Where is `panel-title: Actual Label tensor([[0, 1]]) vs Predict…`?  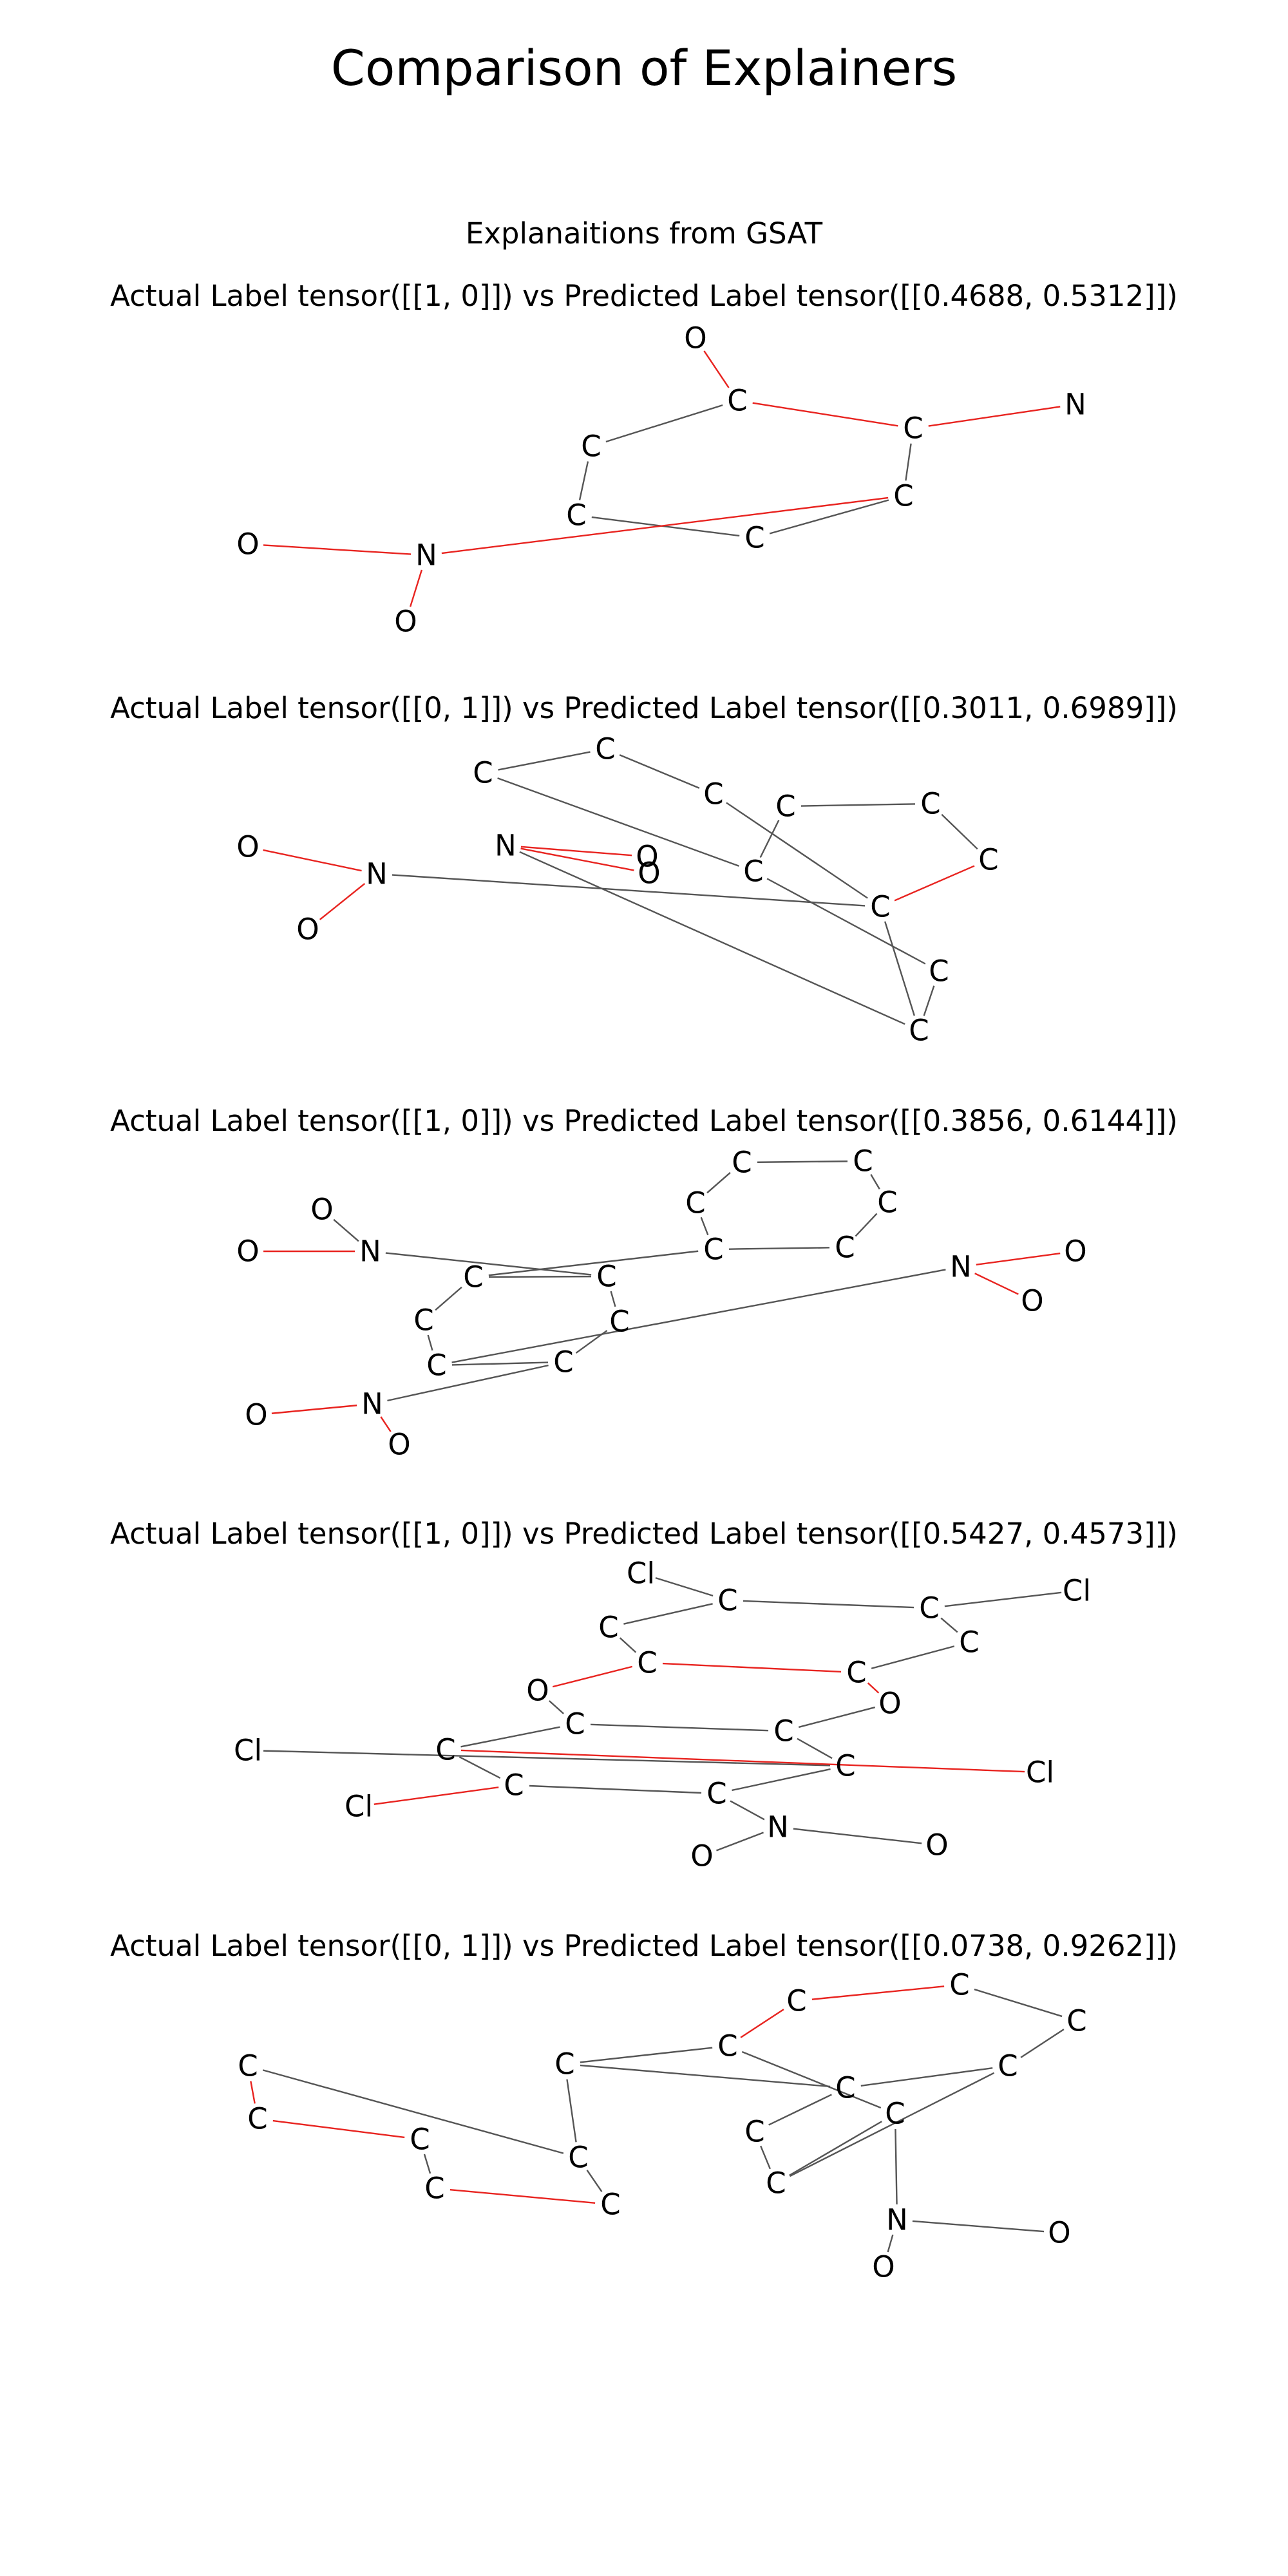 panel-title: Actual Label tensor([[0, 1]]) vs Predict… is located at coordinates (644, 708).